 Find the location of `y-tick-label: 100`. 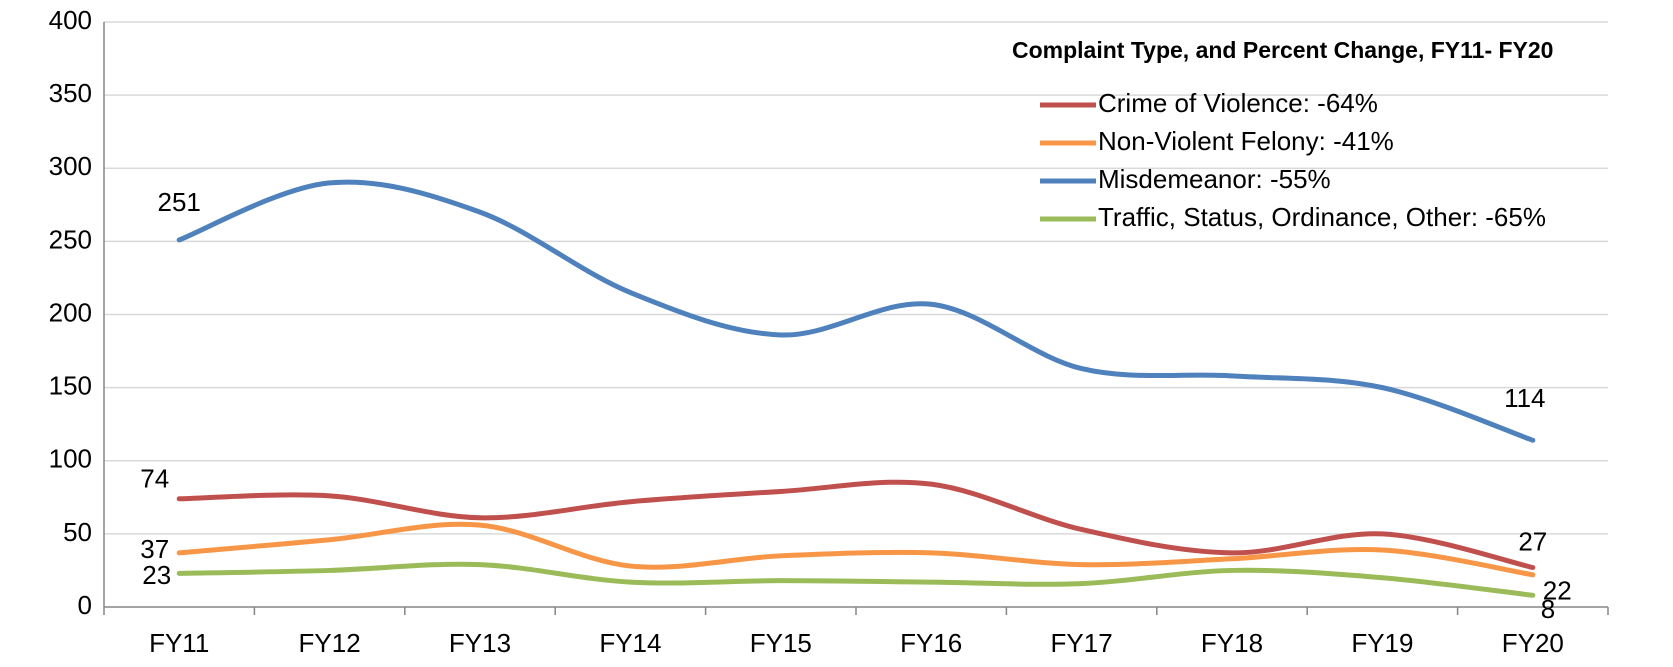

y-tick-label: 100 is located at coordinates (70, 459).